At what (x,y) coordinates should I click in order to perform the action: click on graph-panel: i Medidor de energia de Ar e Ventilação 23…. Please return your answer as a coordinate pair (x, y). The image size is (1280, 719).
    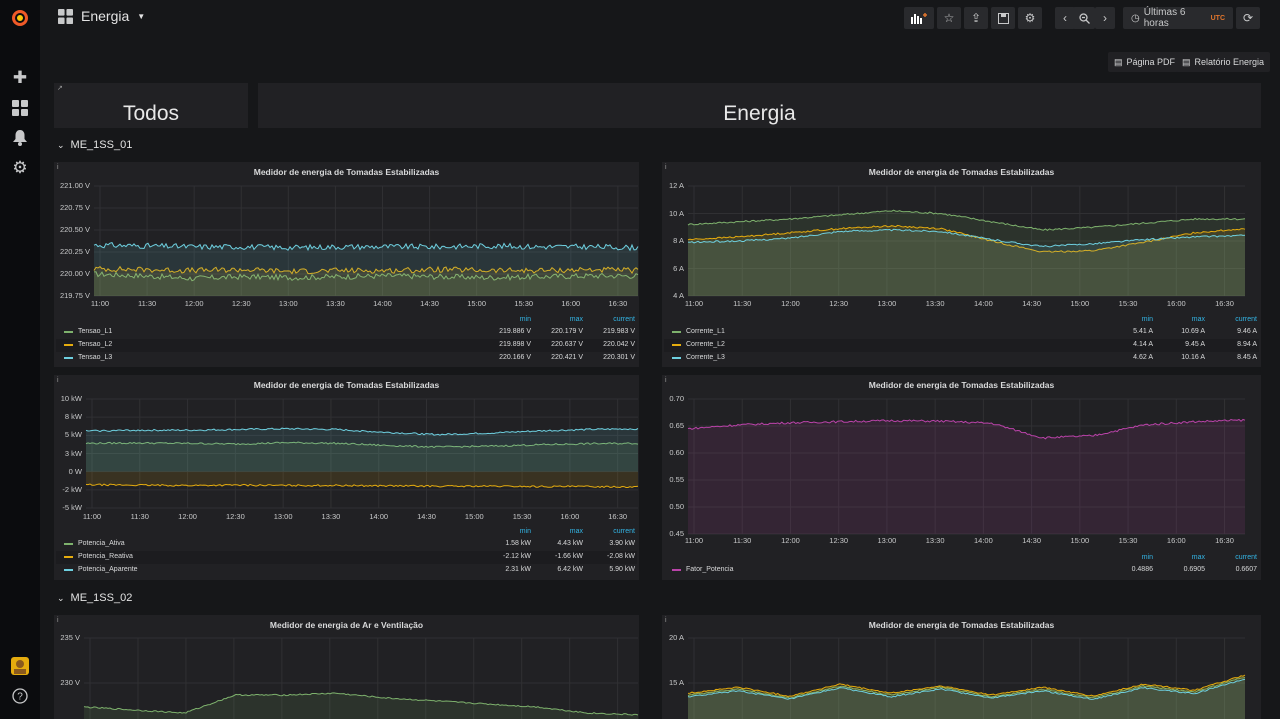
    Looking at the image, I should click on (346, 667).